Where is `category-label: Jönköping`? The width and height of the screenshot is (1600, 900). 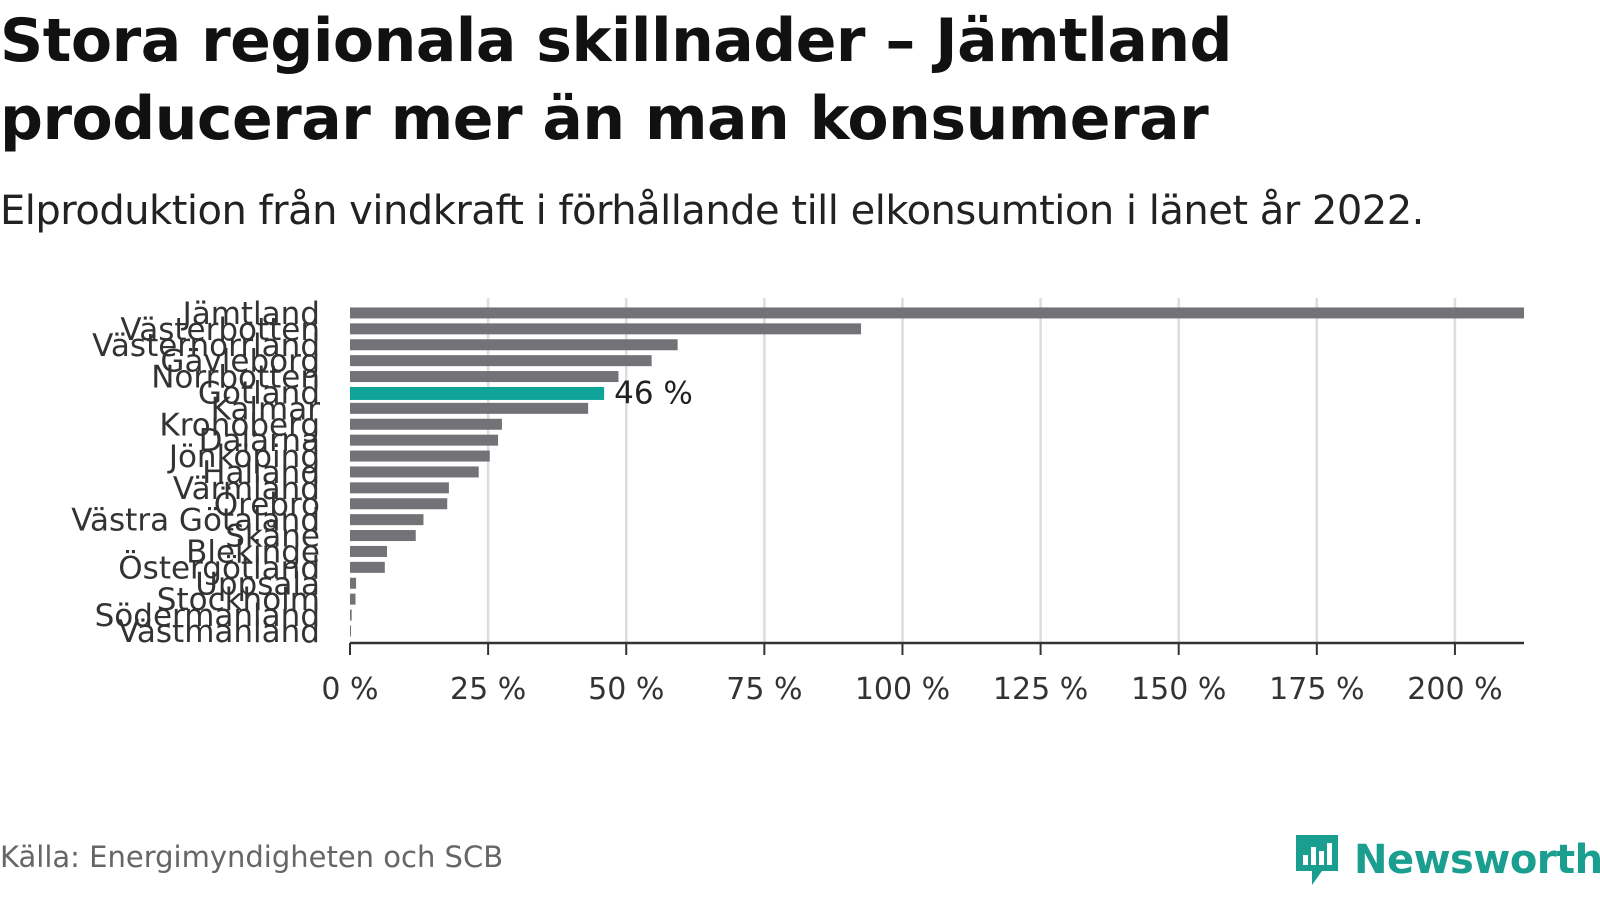 category-label: Jönköping is located at coordinates (243, 457).